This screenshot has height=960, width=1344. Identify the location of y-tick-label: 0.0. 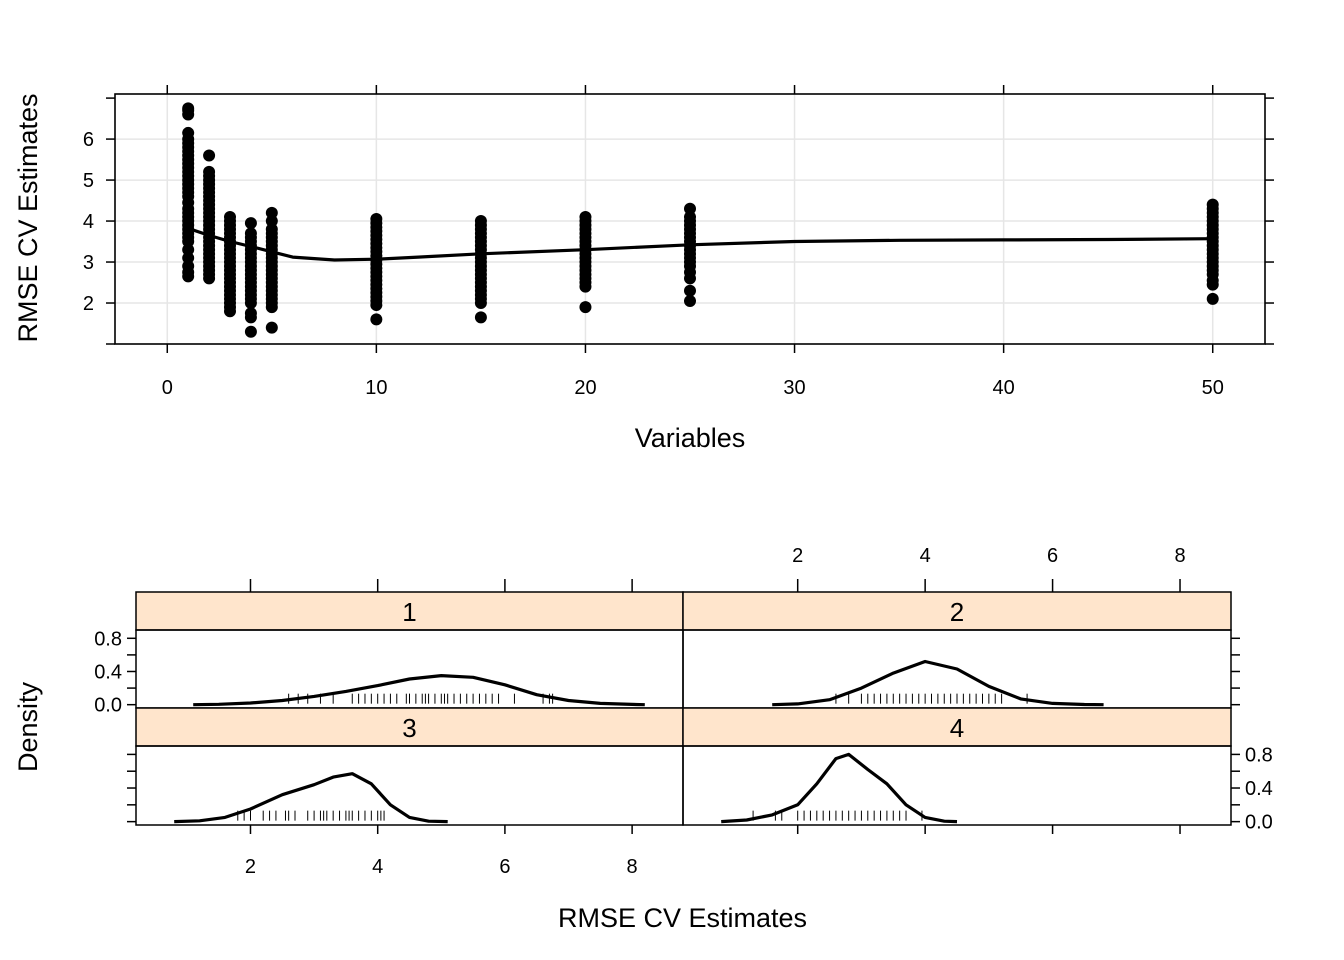
(108, 706).